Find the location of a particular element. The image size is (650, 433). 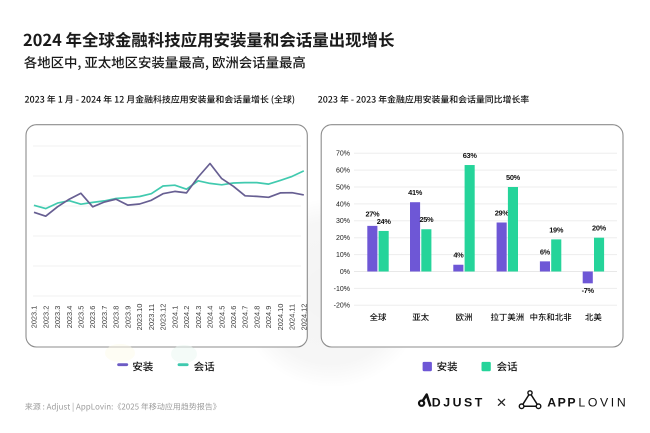

svg-text: 2024.4 is located at coordinates (210, 317).